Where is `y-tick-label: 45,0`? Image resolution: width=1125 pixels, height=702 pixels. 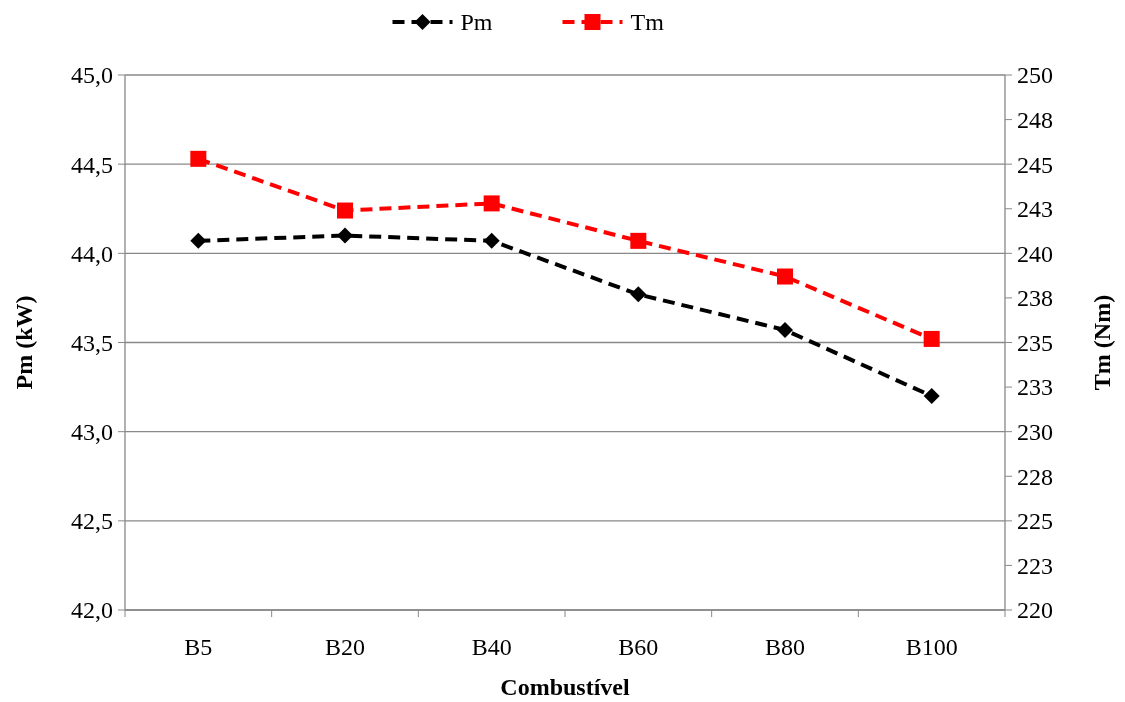
y-tick-label: 45,0 is located at coordinates (92, 75).